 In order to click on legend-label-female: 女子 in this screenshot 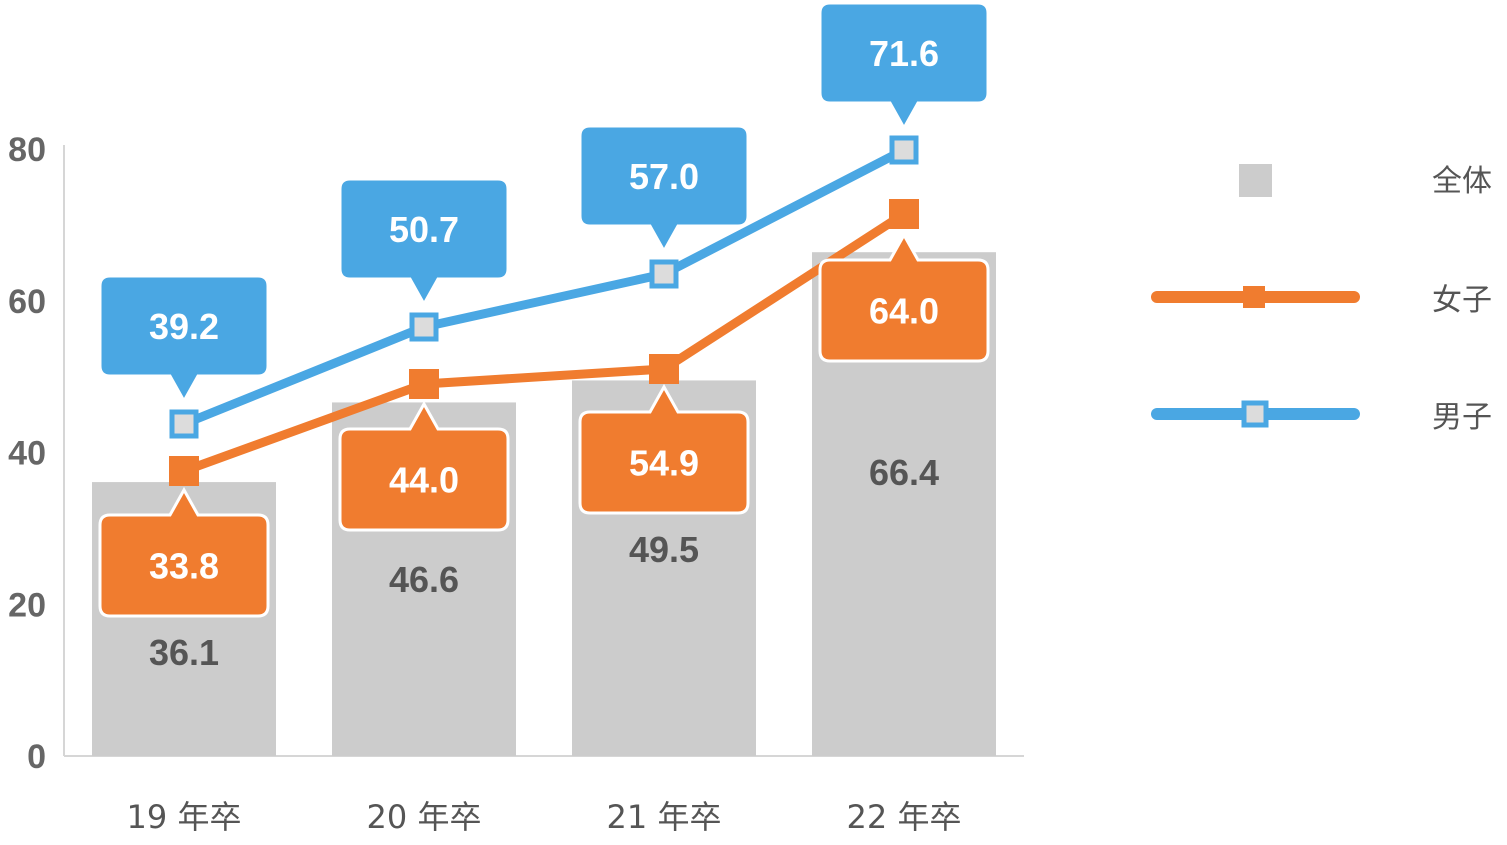, I will do `click(1462, 300)`.